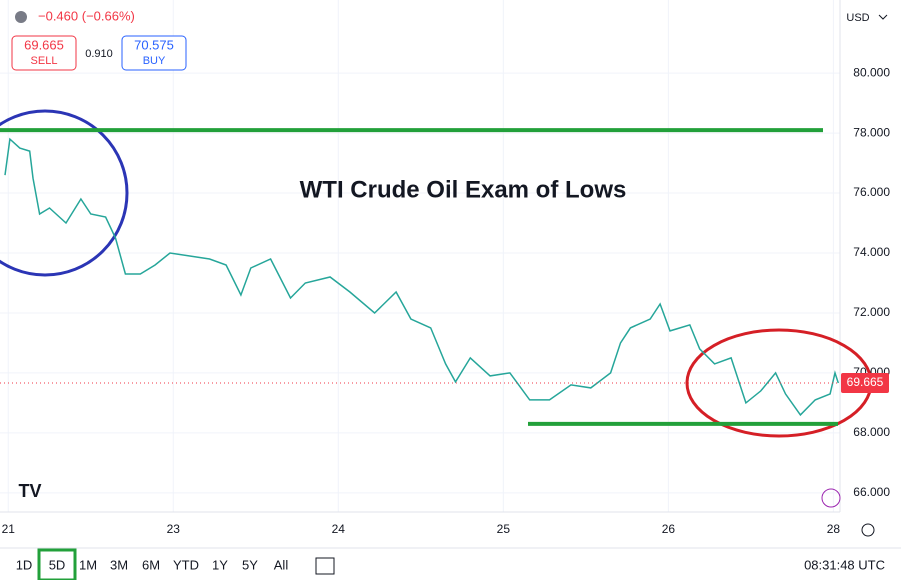 The height and width of the screenshot is (580, 901). Describe the element at coordinates (871, 432) in the screenshot. I see `y-tick-label: 68.000` at that location.